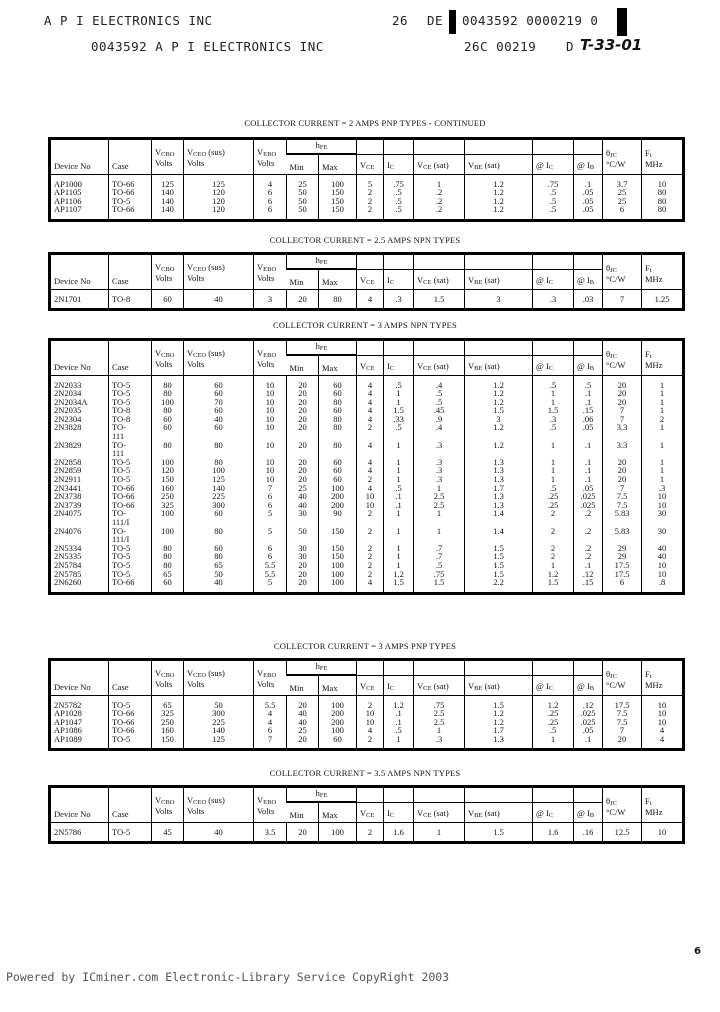  I want to click on cell: 150, so click(337, 535).